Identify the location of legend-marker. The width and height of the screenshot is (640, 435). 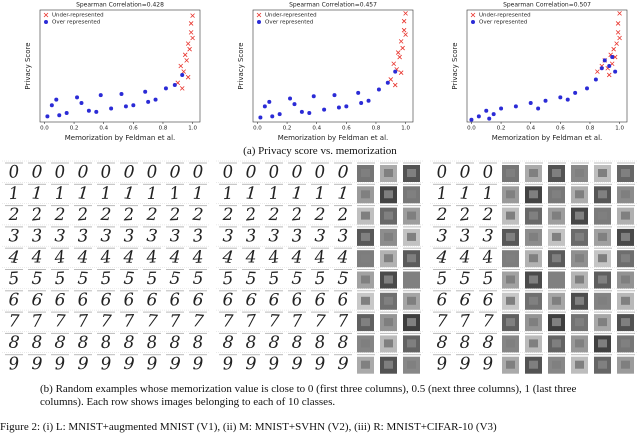
(259, 15).